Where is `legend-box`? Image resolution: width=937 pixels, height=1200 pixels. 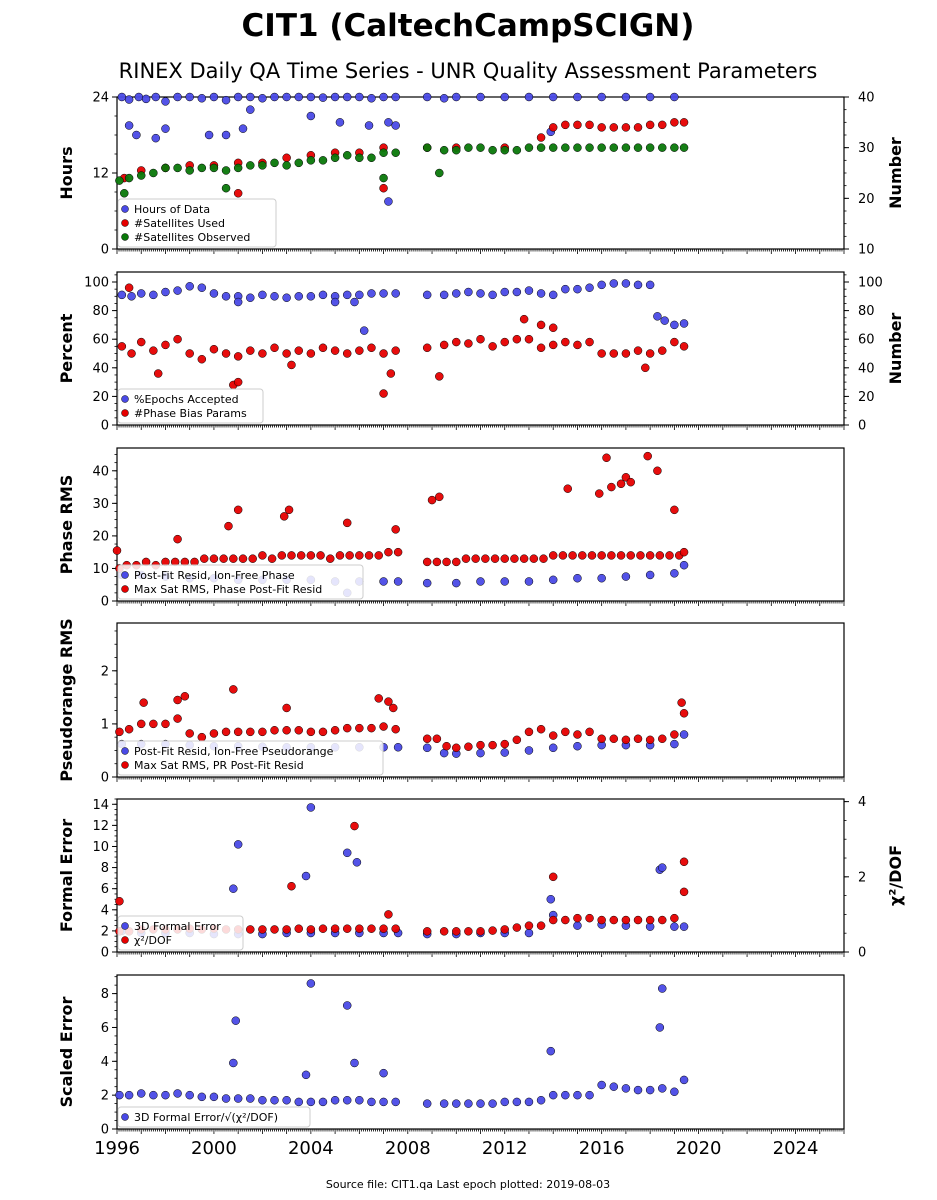 legend-box is located at coordinates (197, 223).